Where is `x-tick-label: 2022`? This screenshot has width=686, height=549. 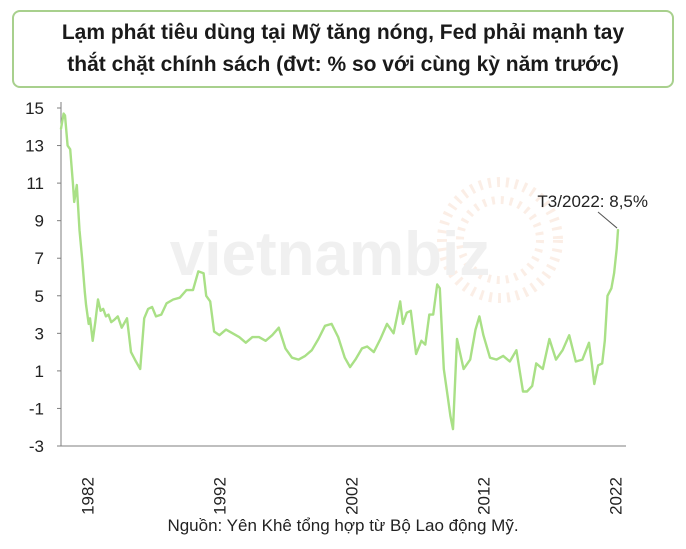
x-tick-label: 2022 is located at coordinates (615, 496).